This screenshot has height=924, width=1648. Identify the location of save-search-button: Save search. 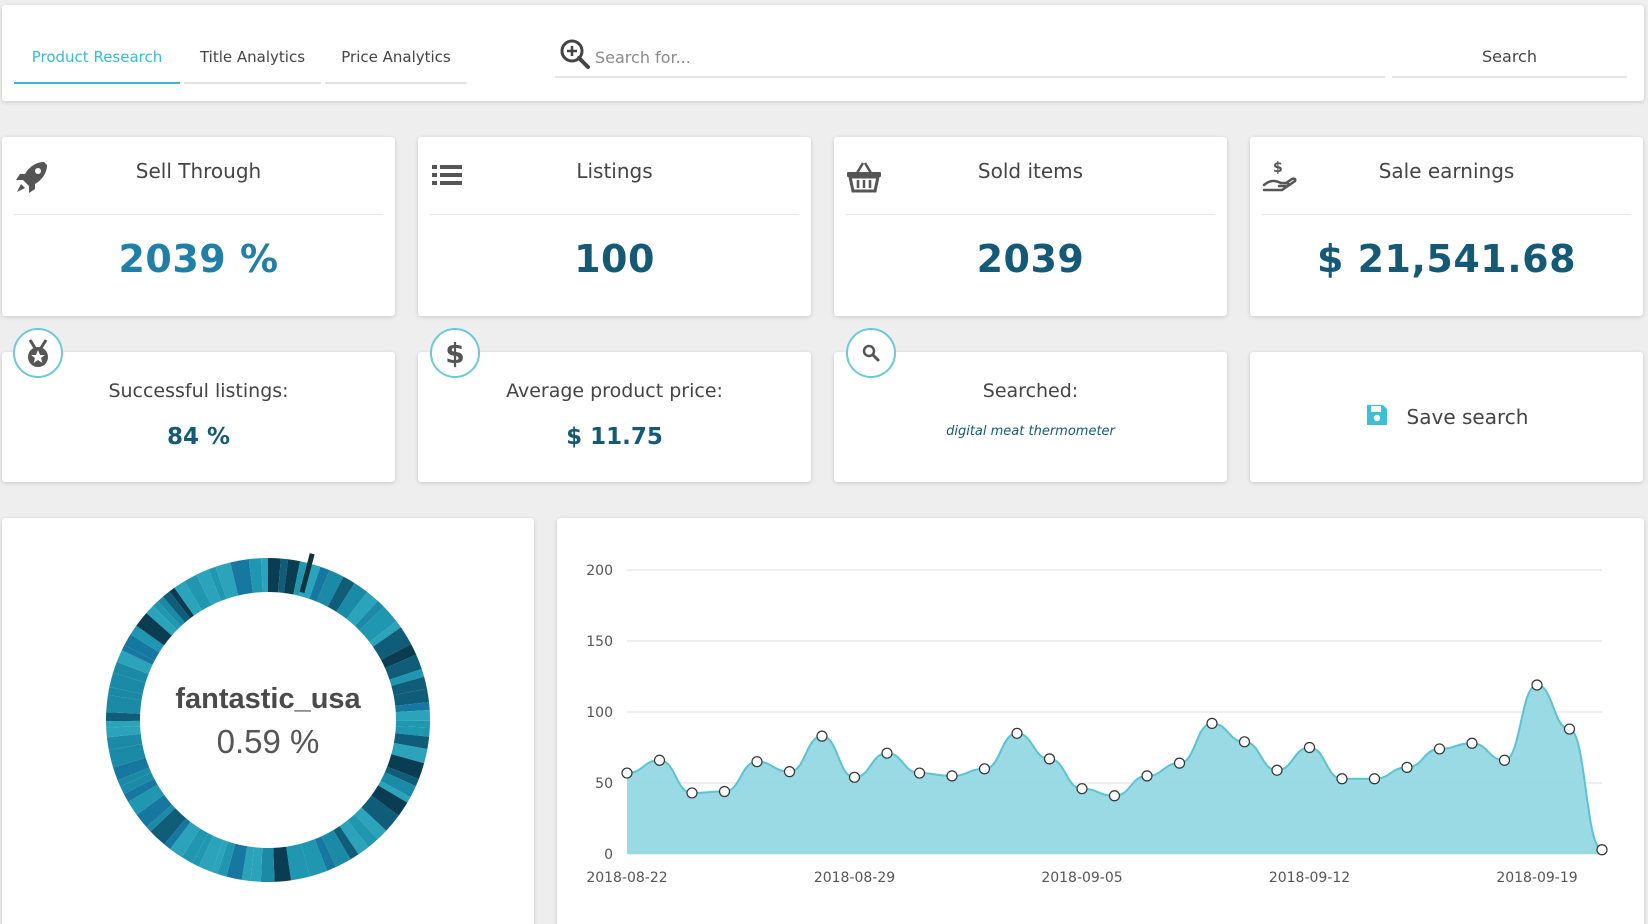
(1446, 417).